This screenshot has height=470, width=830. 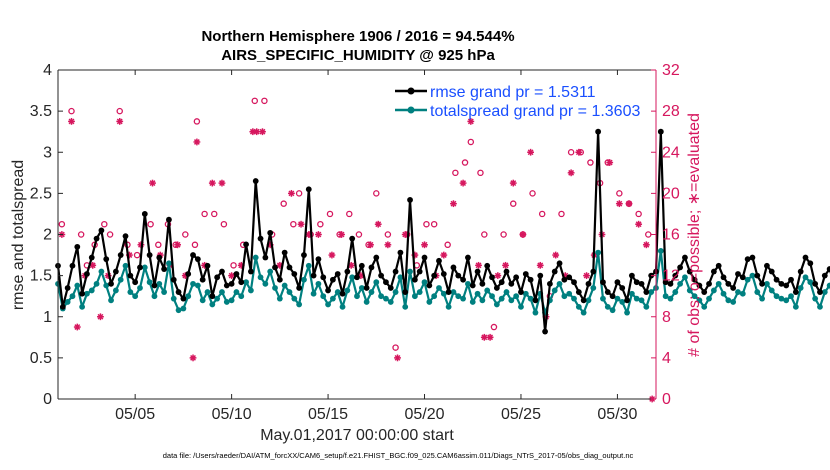 I want to click on y-tick-label-right: 0, so click(x=666, y=399).